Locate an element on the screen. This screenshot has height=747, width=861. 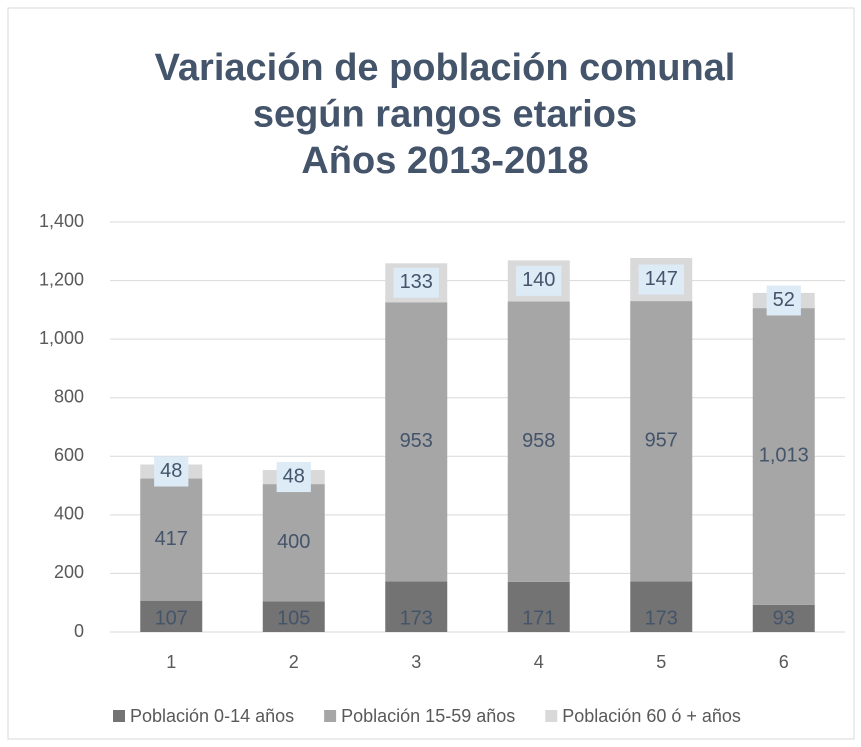
x-tick-label: 2 is located at coordinates (294, 662).